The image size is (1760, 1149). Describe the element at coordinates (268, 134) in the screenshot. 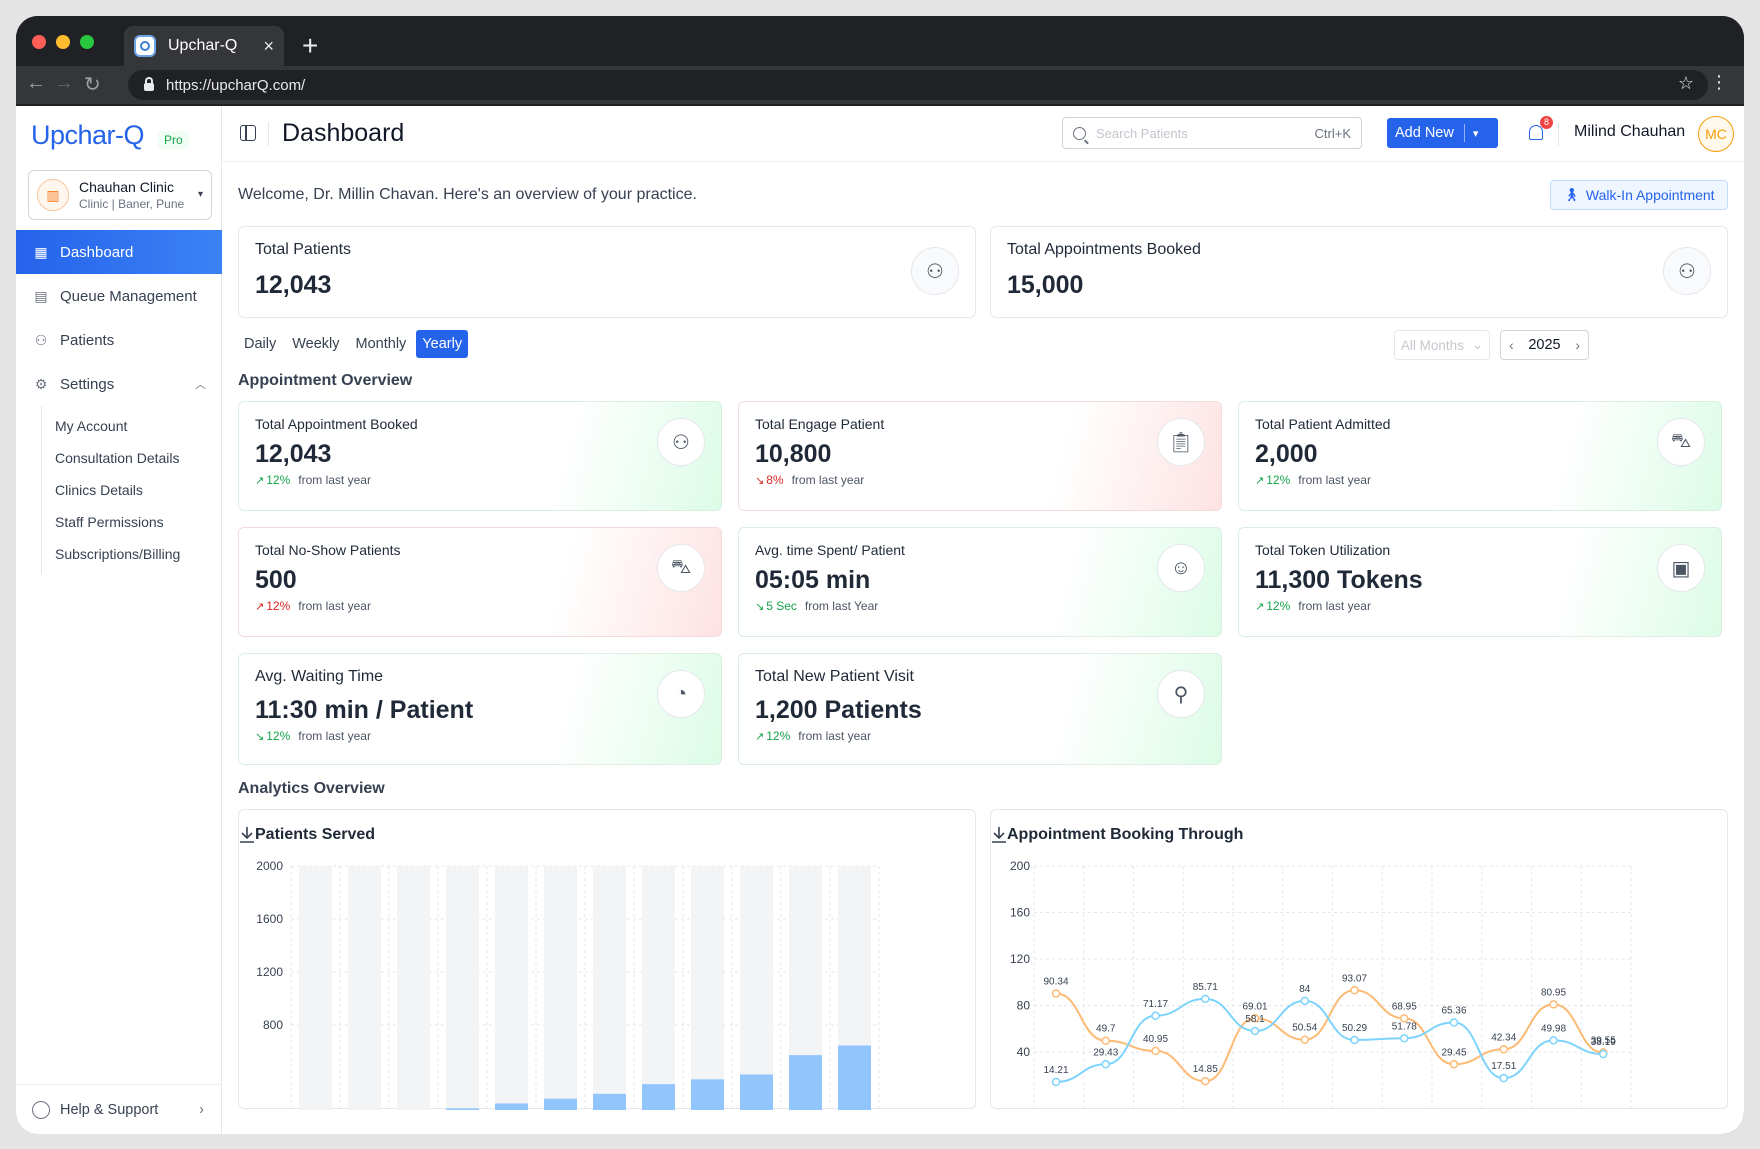

I see `divider` at that location.